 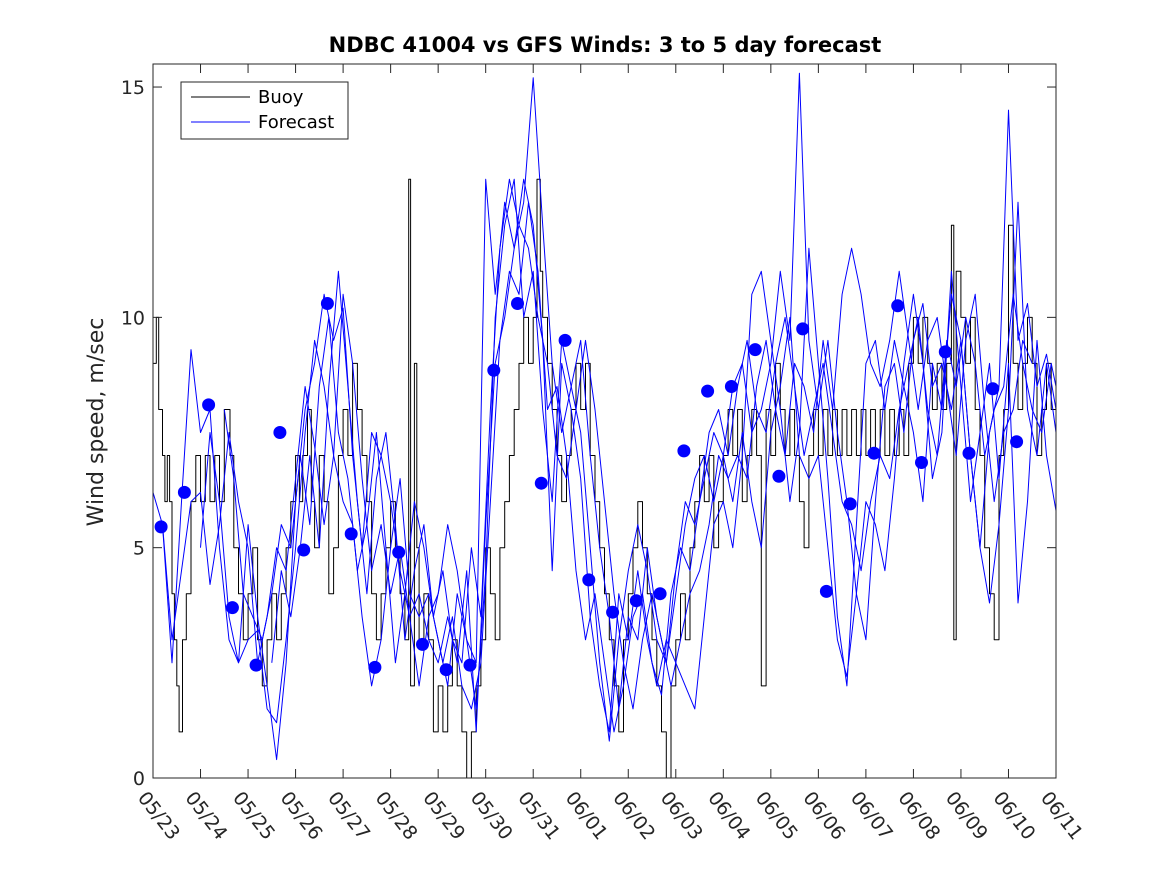 What do you see at coordinates (443, 816) in the screenshot?
I see `x-tick-label: 05/29` at bounding box center [443, 816].